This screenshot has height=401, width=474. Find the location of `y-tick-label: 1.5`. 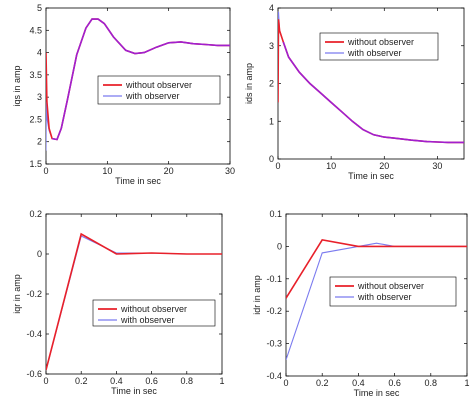

y-tick-label: 1.5 is located at coordinates (35, 164).